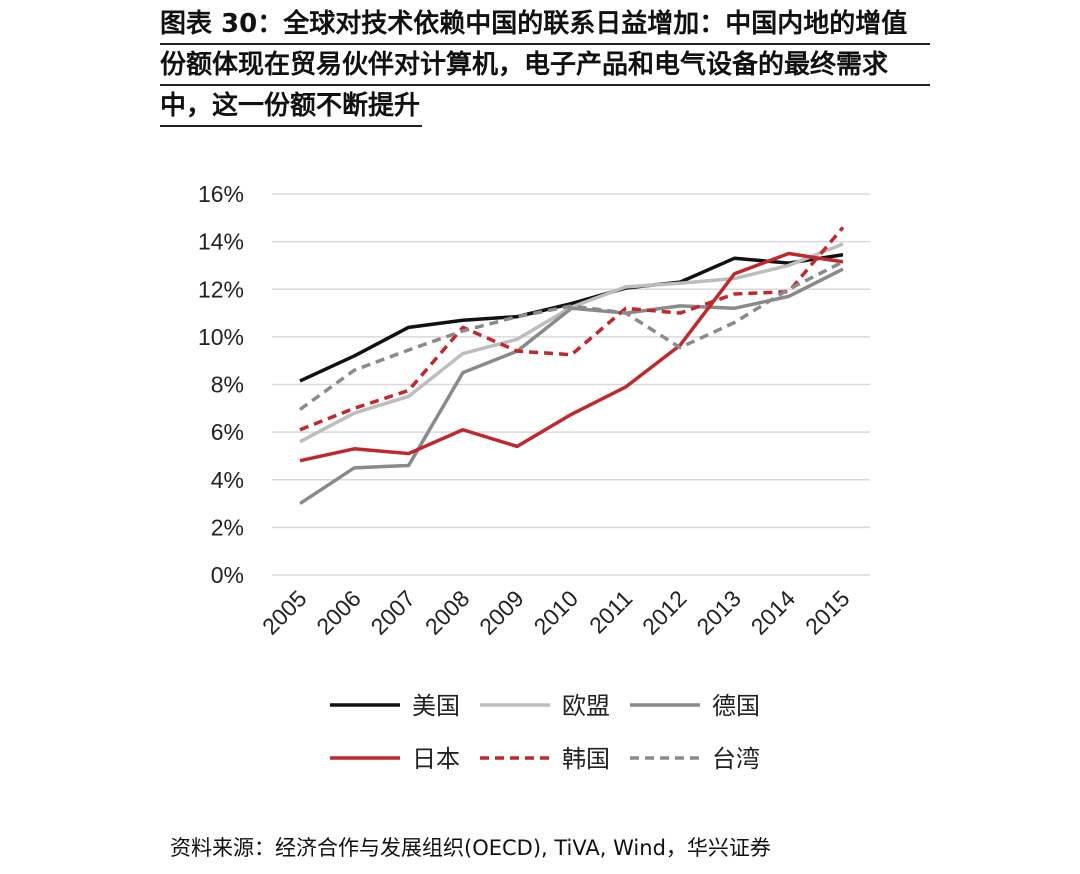 This screenshot has width=1080, height=874. I want to click on legend-label: 欧盟, so click(586, 706).